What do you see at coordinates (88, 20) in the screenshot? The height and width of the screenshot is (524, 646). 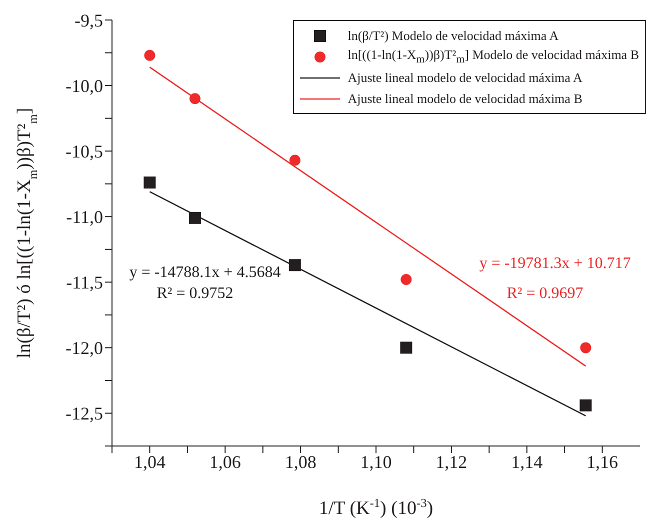 I see `y-tick-label: -9,5` at bounding box center [88, 20].